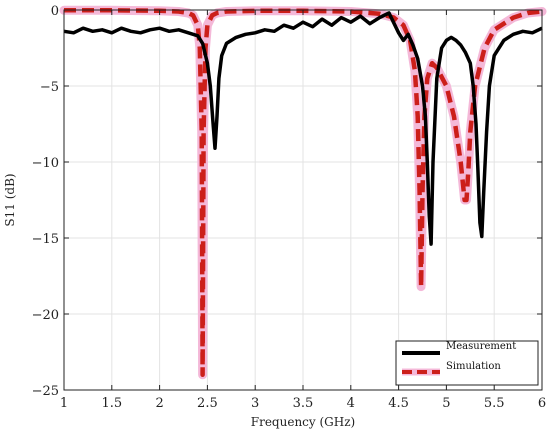 The width and height of the screenshot is (550, 433). What do you see at coordinates (55, 11) in the screenshot?
I see `y-tick-label: 0` at bounding box center [55, 11].